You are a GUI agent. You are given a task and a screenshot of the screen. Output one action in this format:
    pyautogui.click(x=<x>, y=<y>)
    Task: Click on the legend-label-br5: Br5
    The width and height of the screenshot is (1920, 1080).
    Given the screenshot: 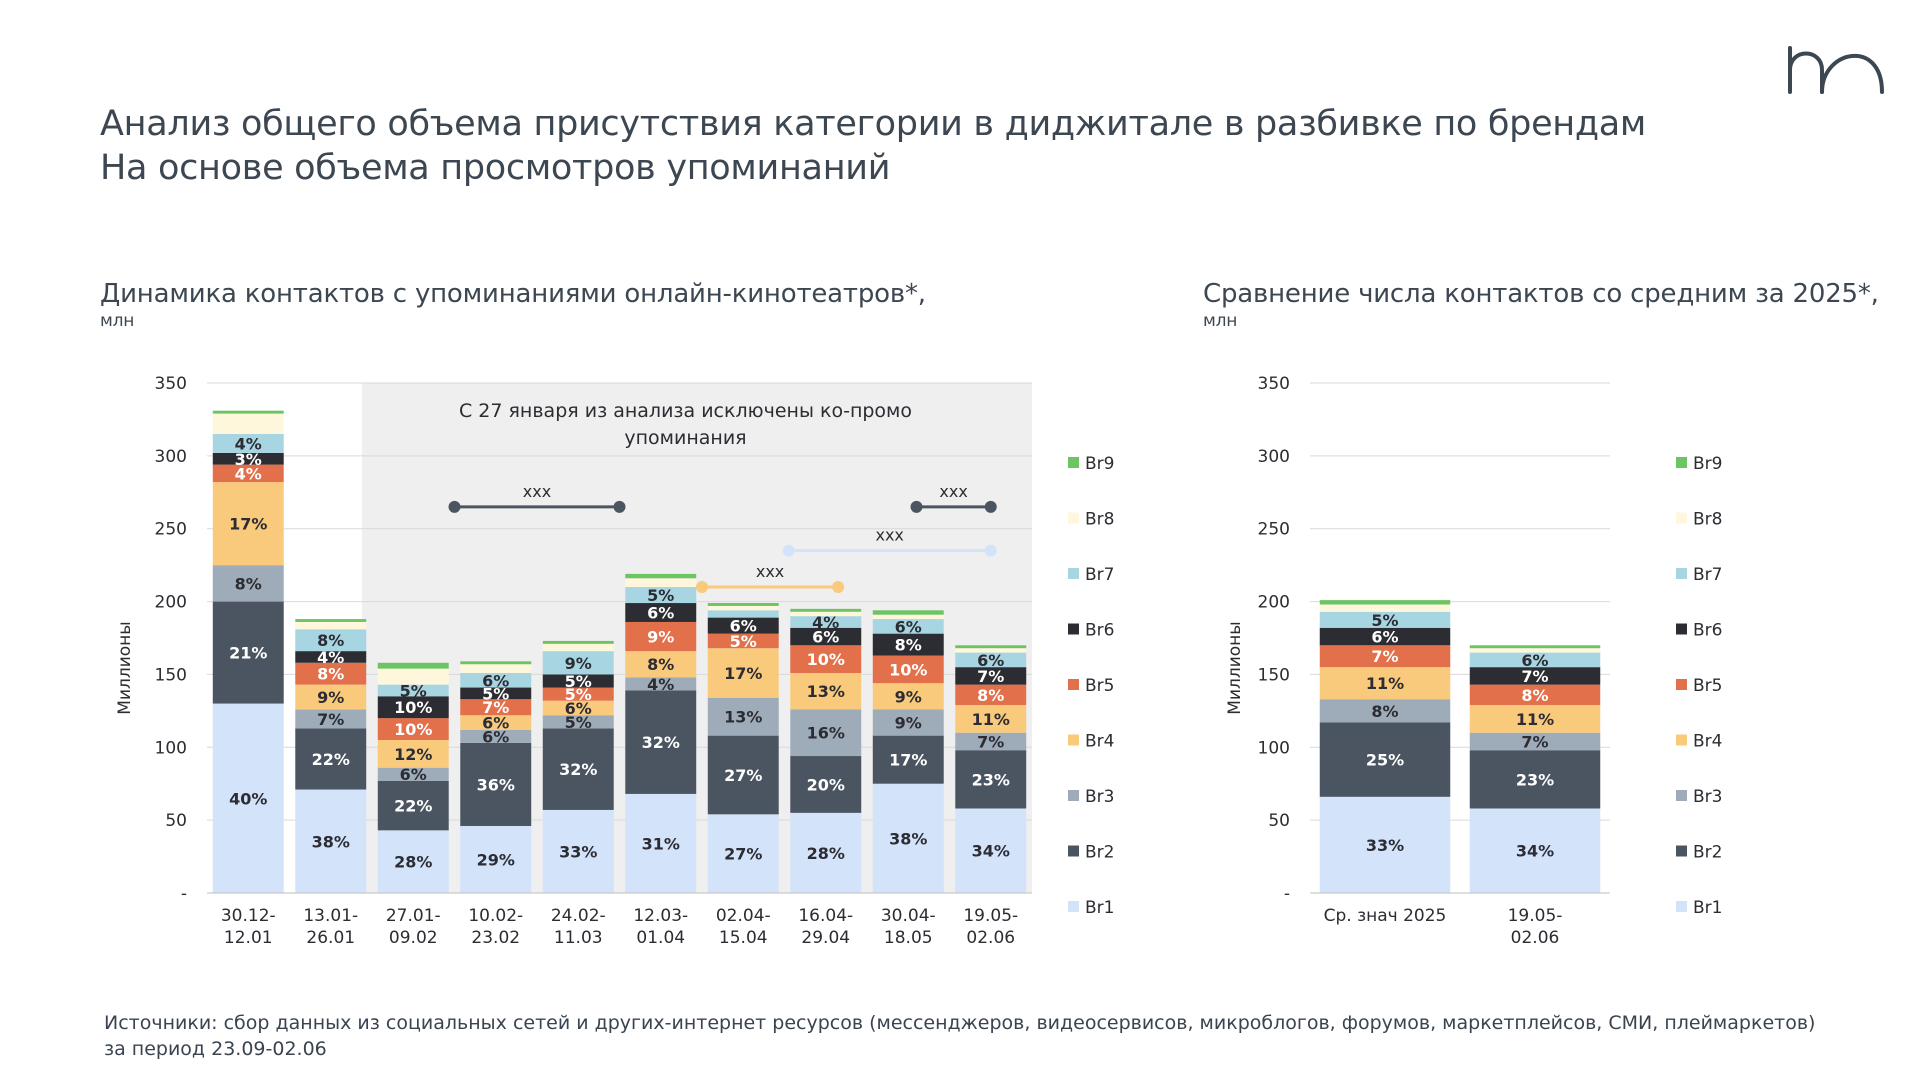 What is the action you would take?
    pyautogui.click(x=1099, y=686)
    